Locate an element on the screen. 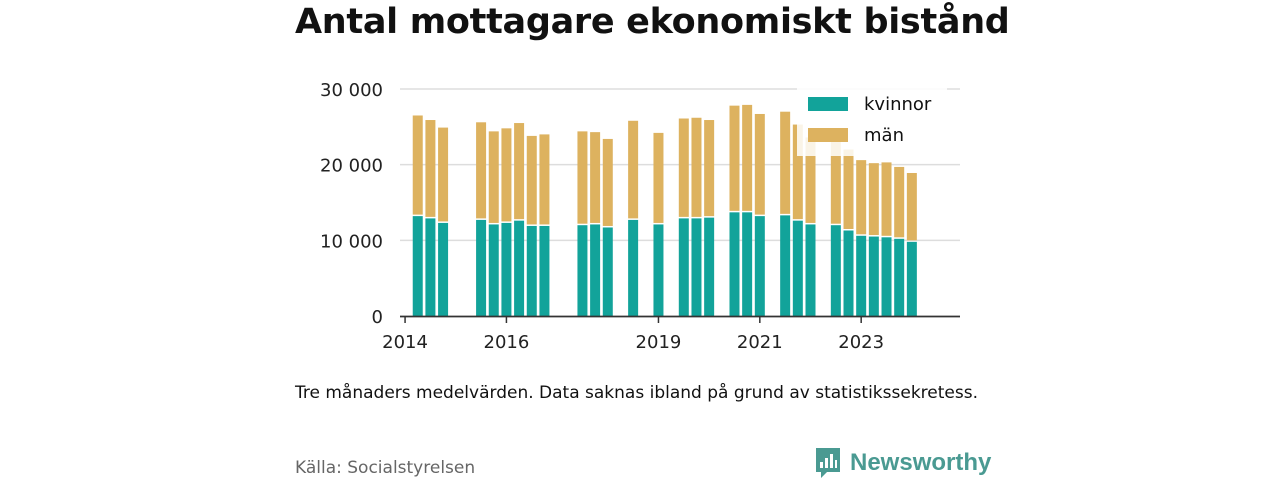  newsworthy-brand: Newsworthy is located at coordinates (902, 463).